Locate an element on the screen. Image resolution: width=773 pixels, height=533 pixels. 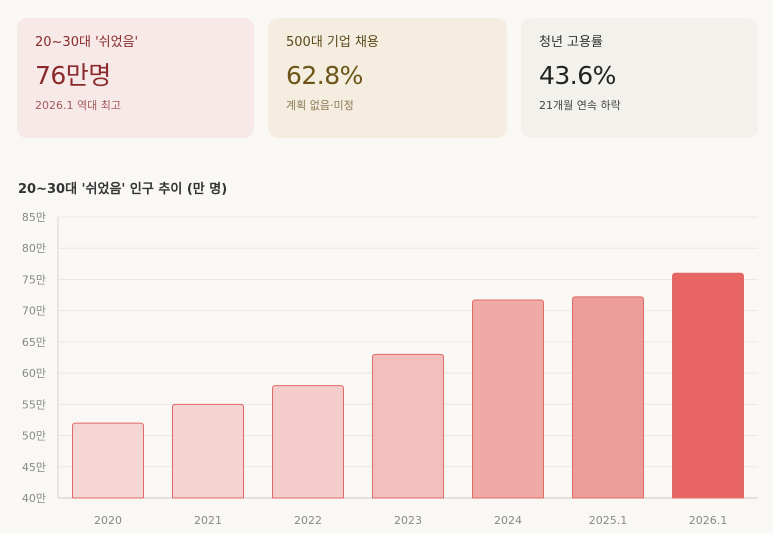
y-tick-label: 45만 is located at coordinates (34, 467).